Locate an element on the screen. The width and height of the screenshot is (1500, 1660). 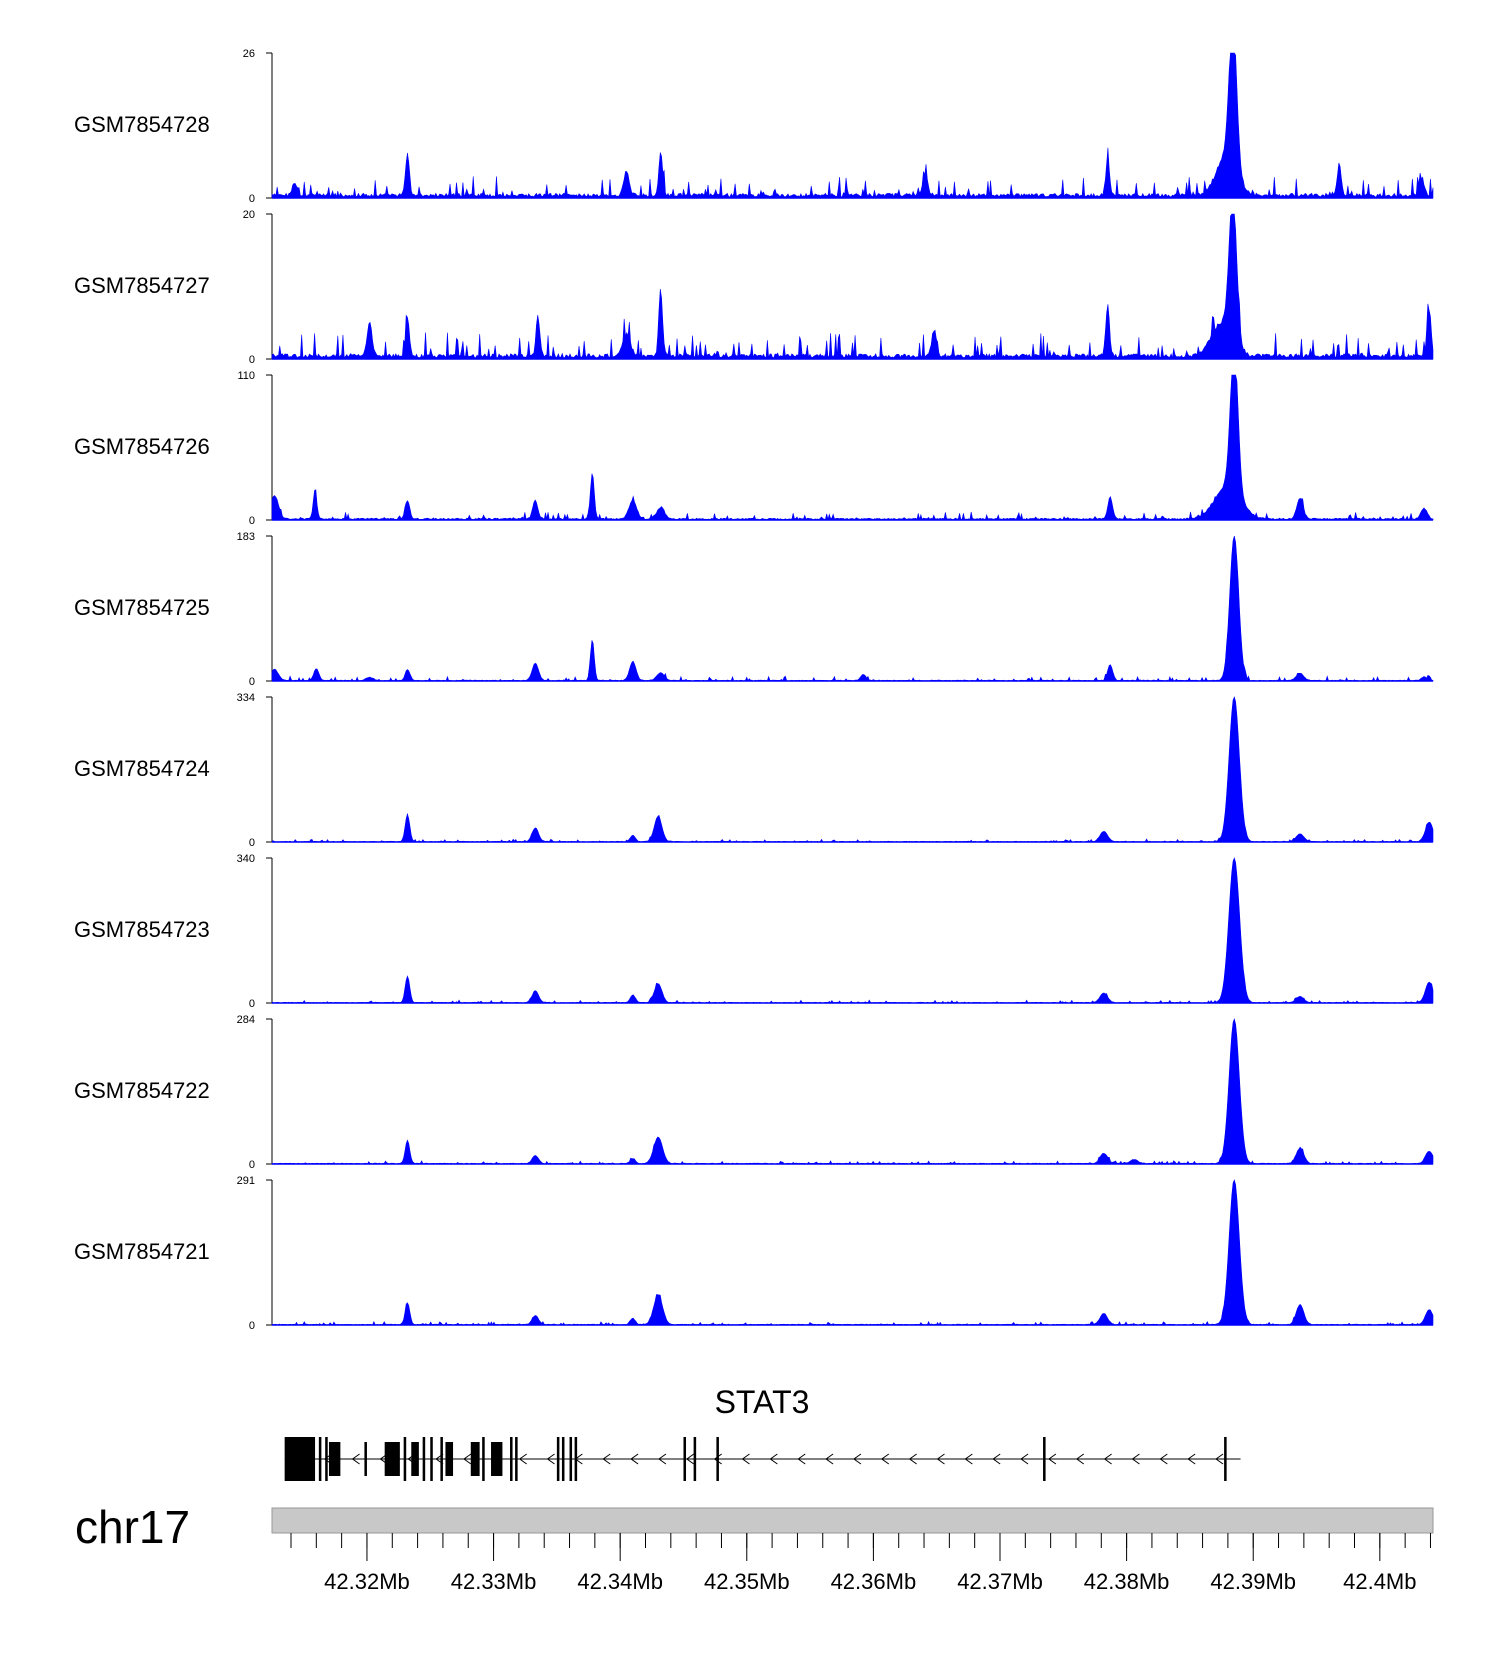
x-tick-label: 42.37Mb is located at coordinates (1000, 1581).